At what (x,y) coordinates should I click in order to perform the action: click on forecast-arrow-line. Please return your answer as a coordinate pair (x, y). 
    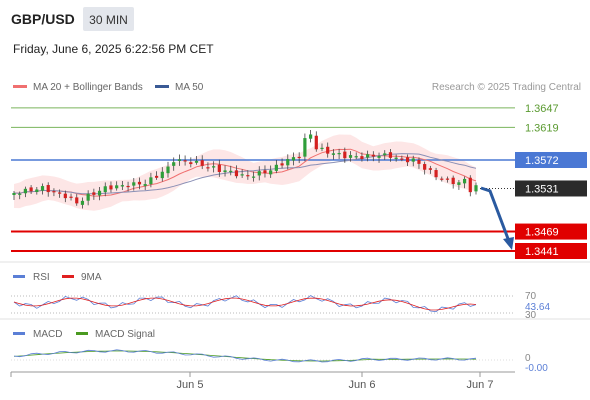
    Looking at the image, I should click on (496, 215).